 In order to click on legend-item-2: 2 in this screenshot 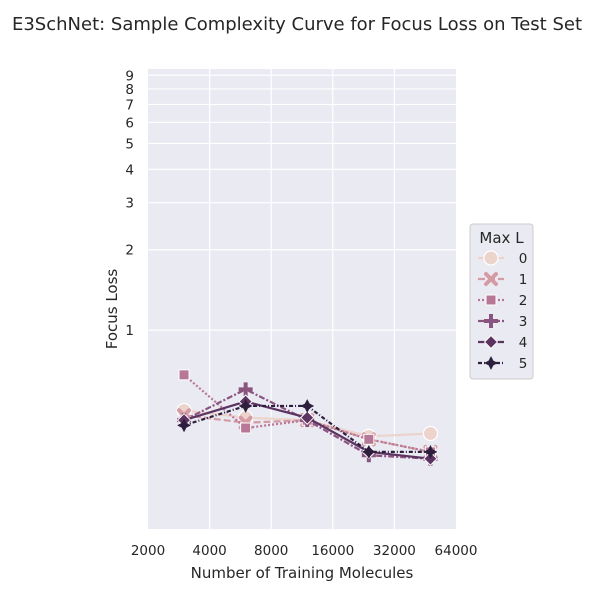, I will do `click(502, 301)`.